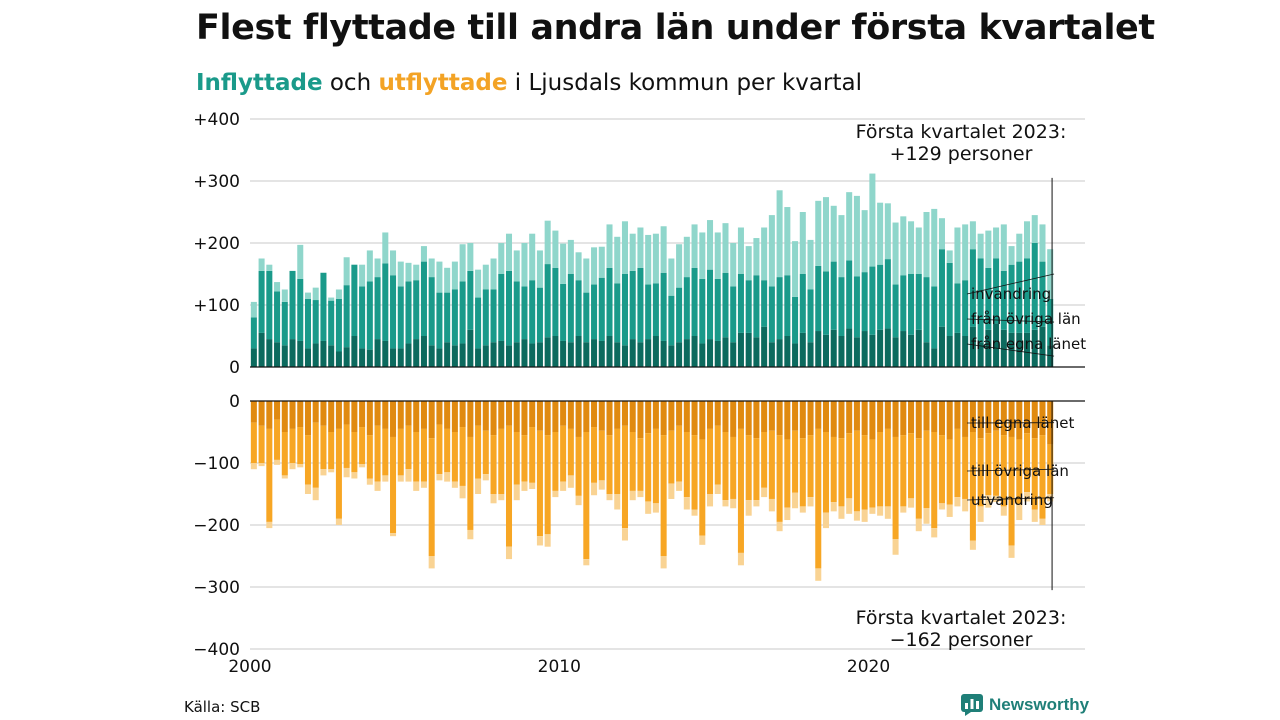 This screenshot has width=1280, height=720. What do you see at coordinates (1022, 423) in the screenshot?
I see `series-label-outflow: till egna länet` at bounding box center [1022, 423].